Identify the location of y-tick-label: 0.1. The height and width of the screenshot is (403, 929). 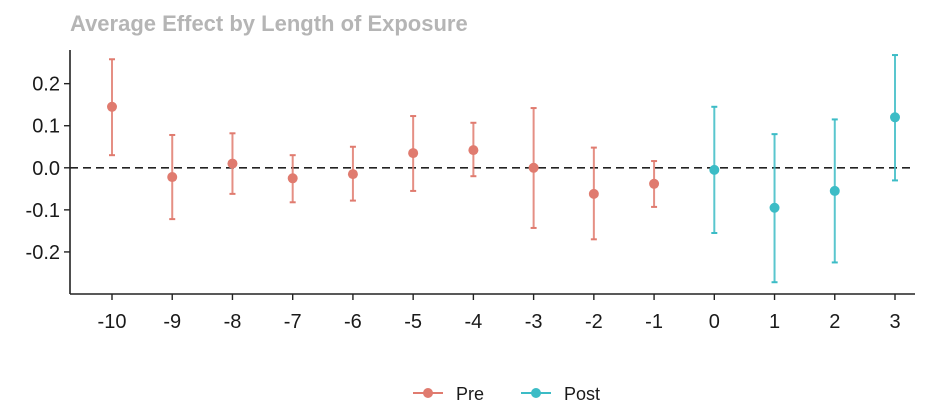
(46, 127).